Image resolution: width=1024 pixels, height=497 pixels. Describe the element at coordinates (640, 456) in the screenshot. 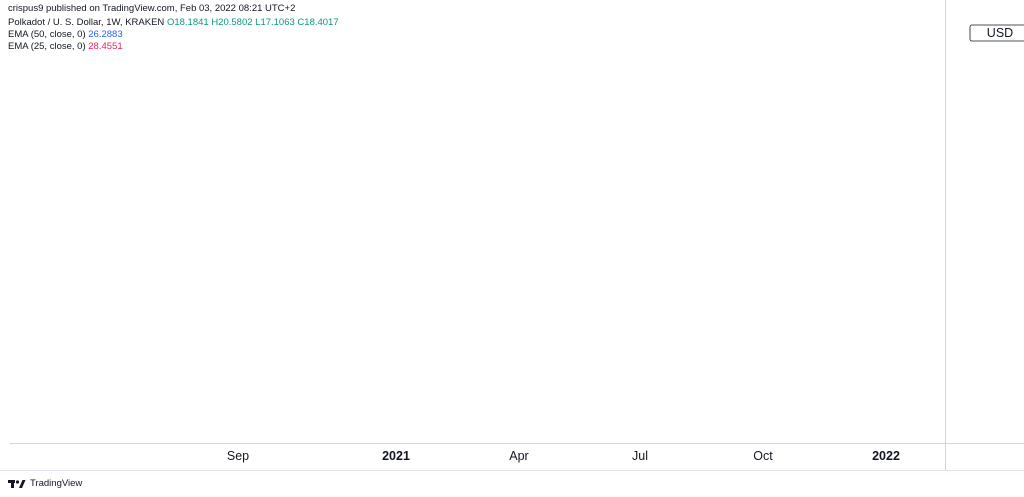

I see `x-tick-label: Jul` at that location.